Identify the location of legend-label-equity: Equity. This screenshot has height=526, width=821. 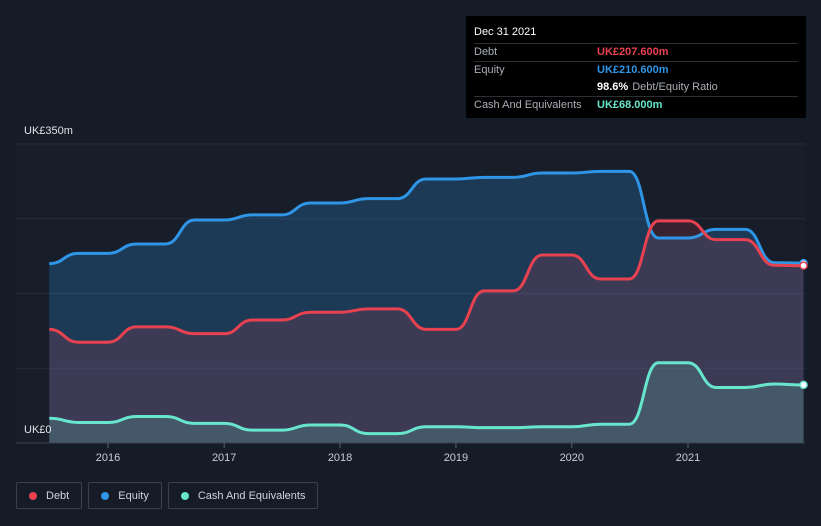
(133, 495).